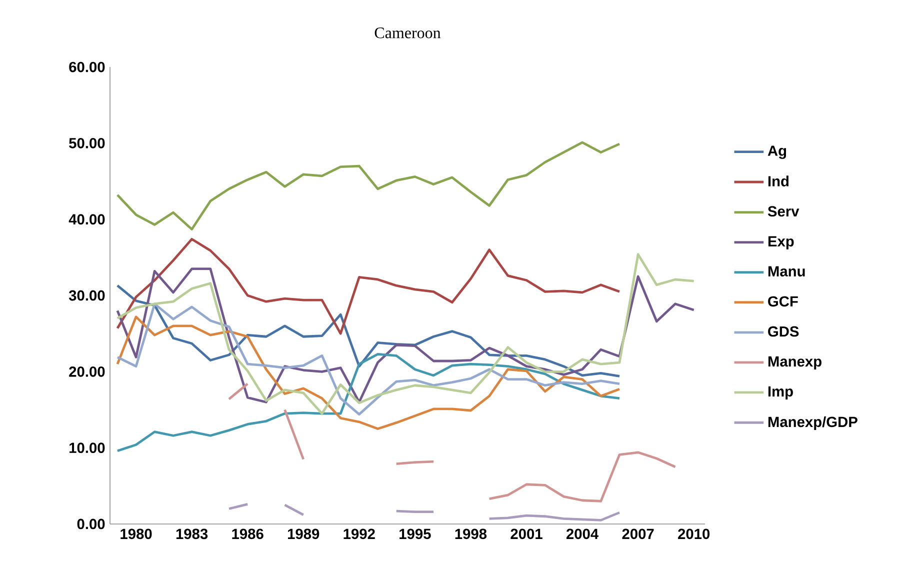 The image size is (921, 567). What do you see at coordinates (777, 152) in the screenshot?
I see `legend-label: Ag` at bounding box center [777, 152].